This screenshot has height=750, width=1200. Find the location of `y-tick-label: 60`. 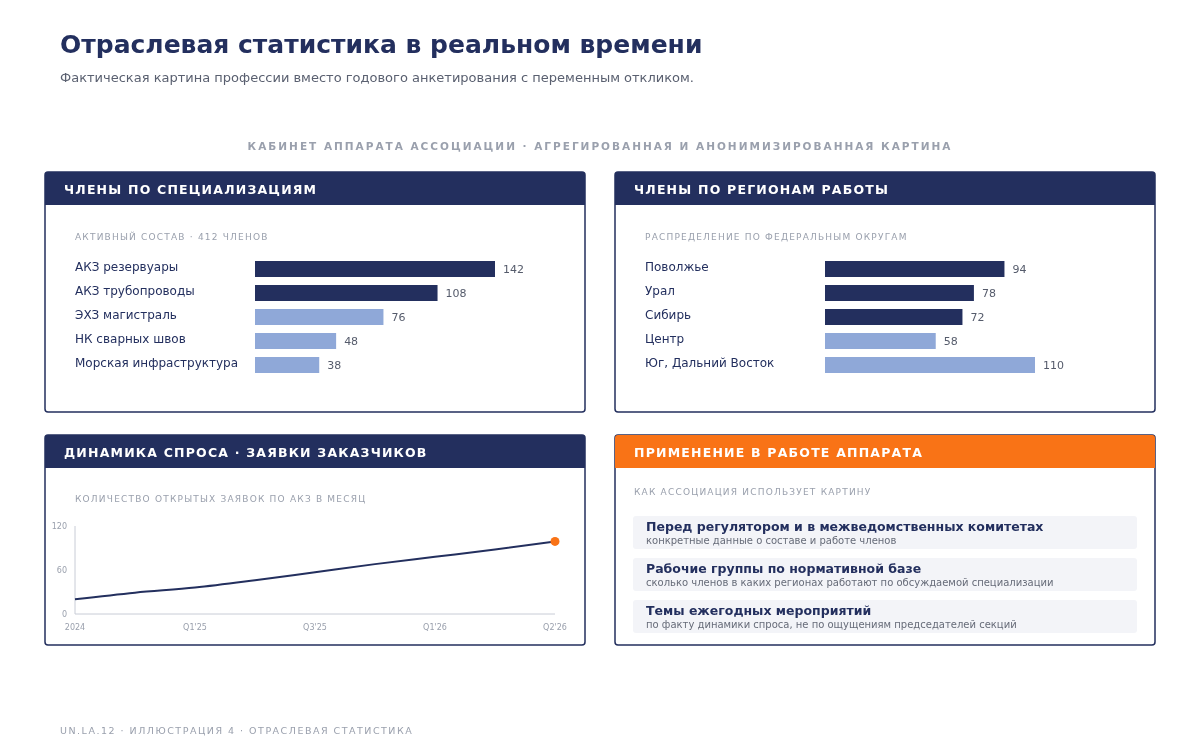

y-tick-label: 60 is located at coordinates (61, 570).